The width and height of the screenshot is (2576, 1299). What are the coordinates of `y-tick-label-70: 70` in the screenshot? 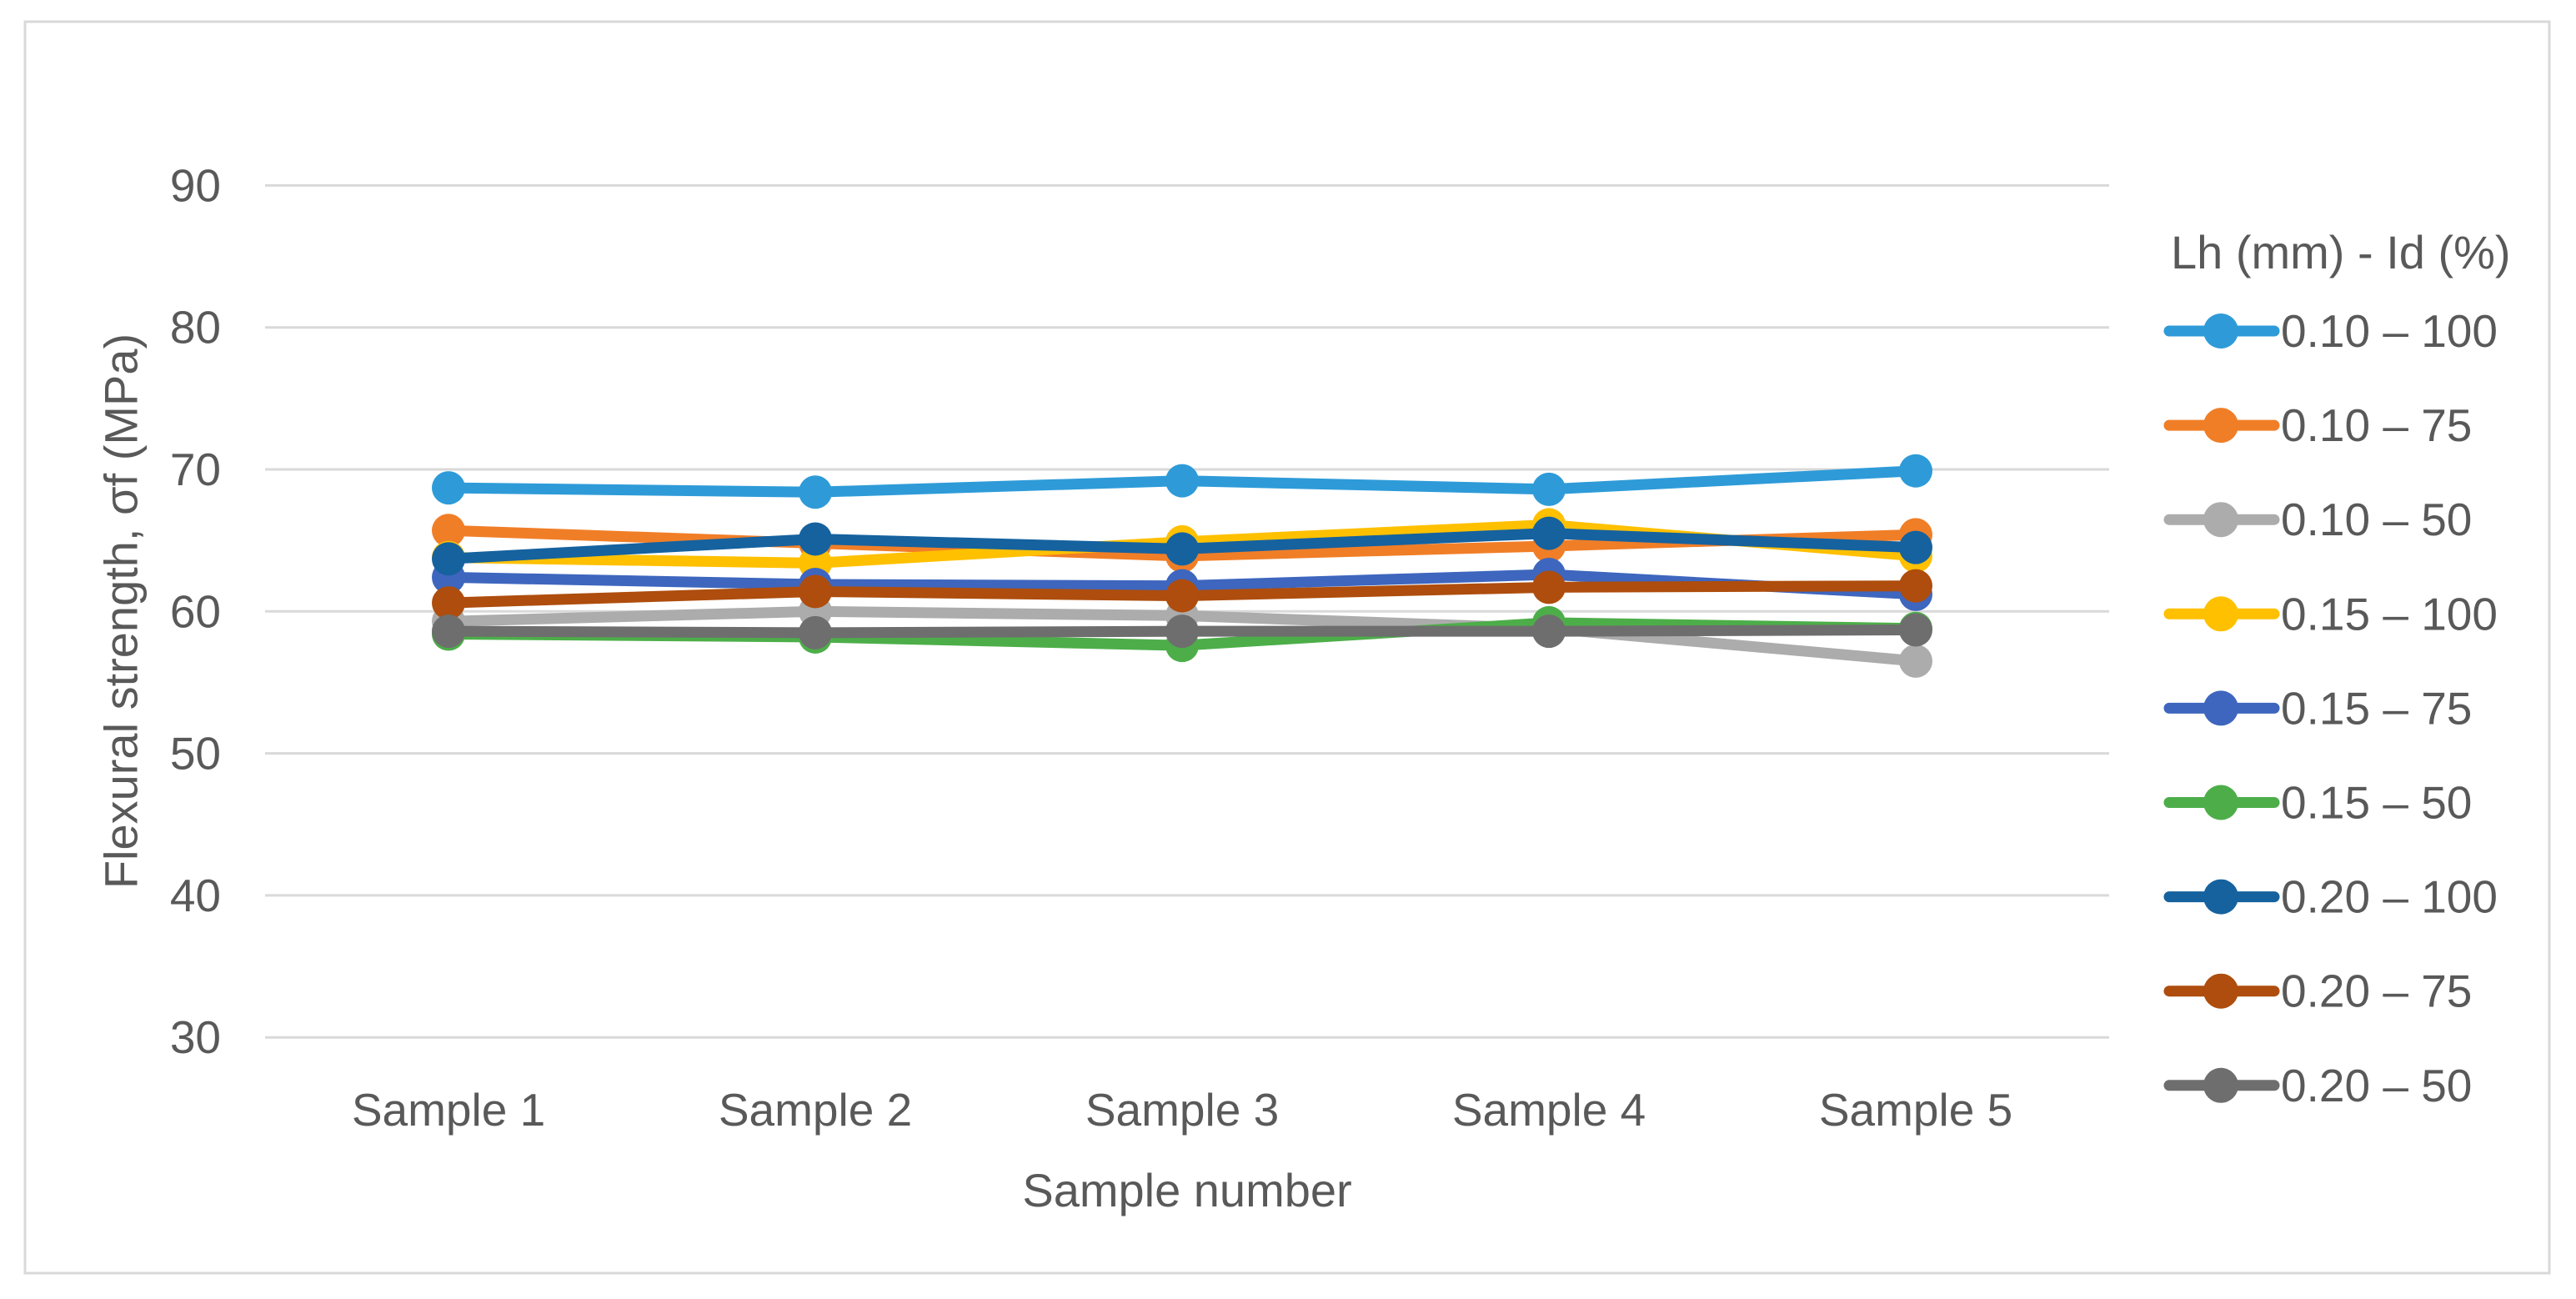 It's located at (195, 469).